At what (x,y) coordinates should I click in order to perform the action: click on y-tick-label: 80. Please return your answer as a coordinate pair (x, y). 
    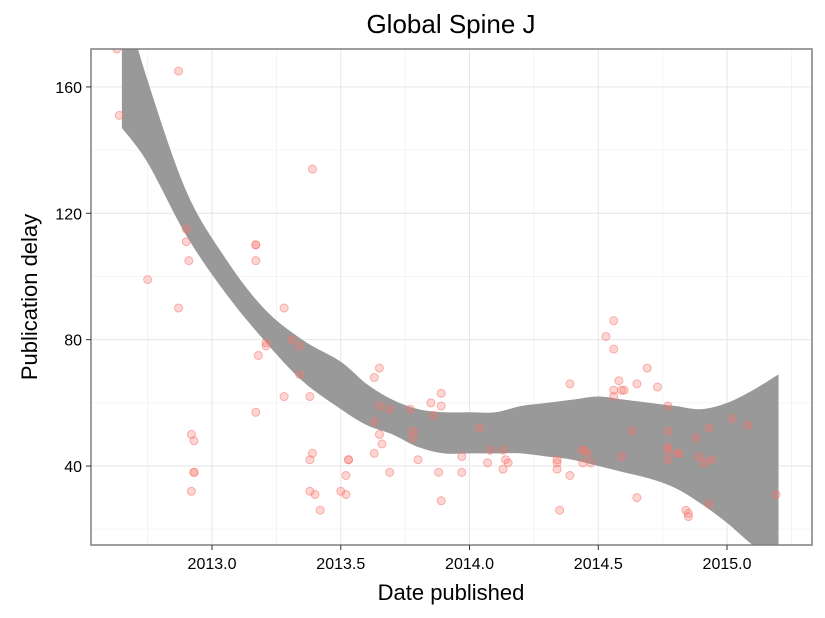
    Looking at the image, I should click on (73, 341).